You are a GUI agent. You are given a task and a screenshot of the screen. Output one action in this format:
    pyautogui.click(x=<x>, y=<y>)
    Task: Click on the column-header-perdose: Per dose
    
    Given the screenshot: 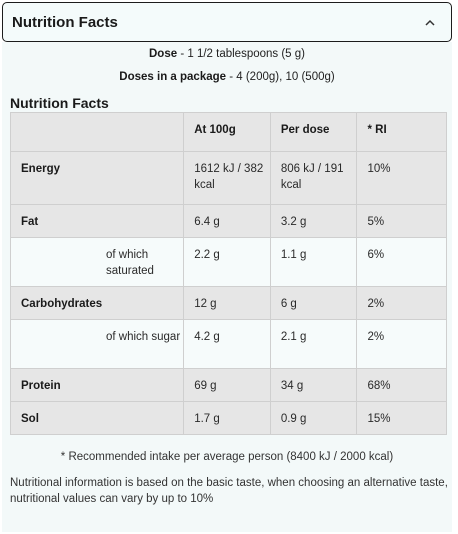 What is the action you would take?
    pyautogui.click(x=313, y=132)
    